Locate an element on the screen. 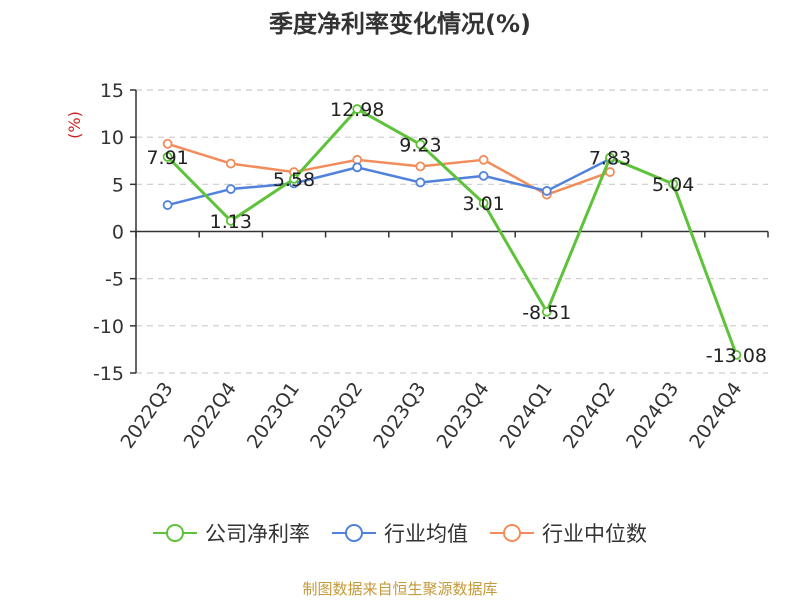 The height and width of the screenshot is (600, 800). y-tick-label: 5 is located at coordinates (118, 185).